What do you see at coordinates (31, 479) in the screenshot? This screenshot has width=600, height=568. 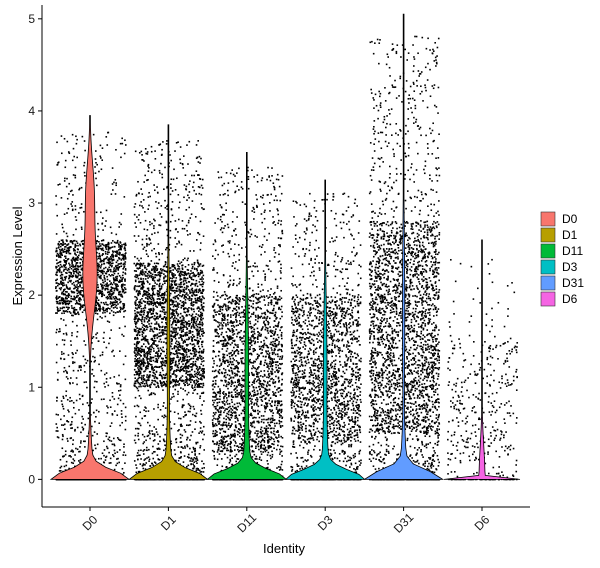 I see `y-tick-label: 0` at bounding box center [31, 479].